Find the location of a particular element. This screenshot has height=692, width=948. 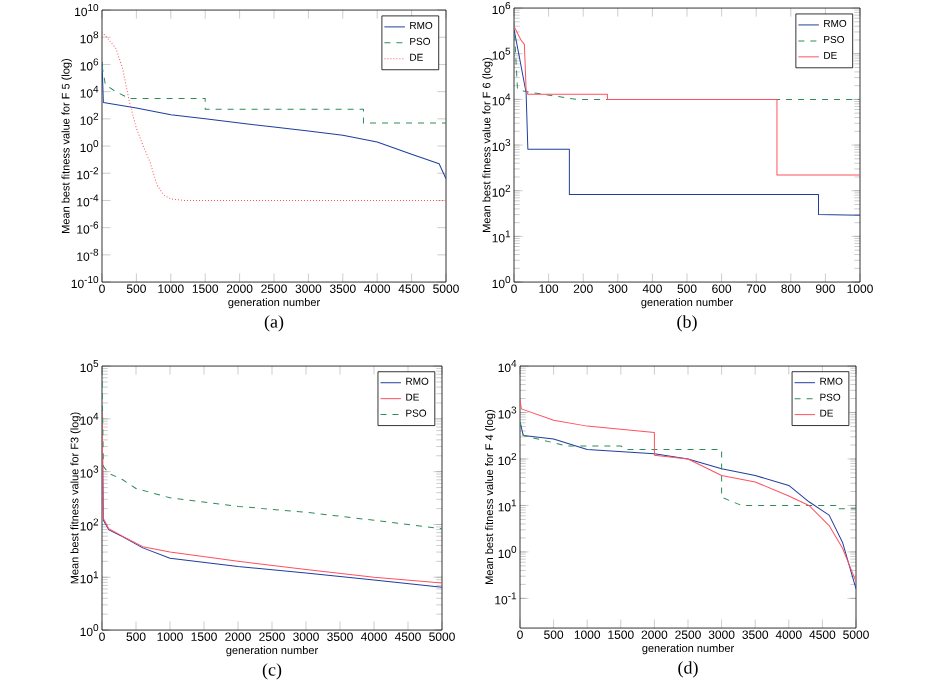

text: (a) is located at coordinates (274, 323).